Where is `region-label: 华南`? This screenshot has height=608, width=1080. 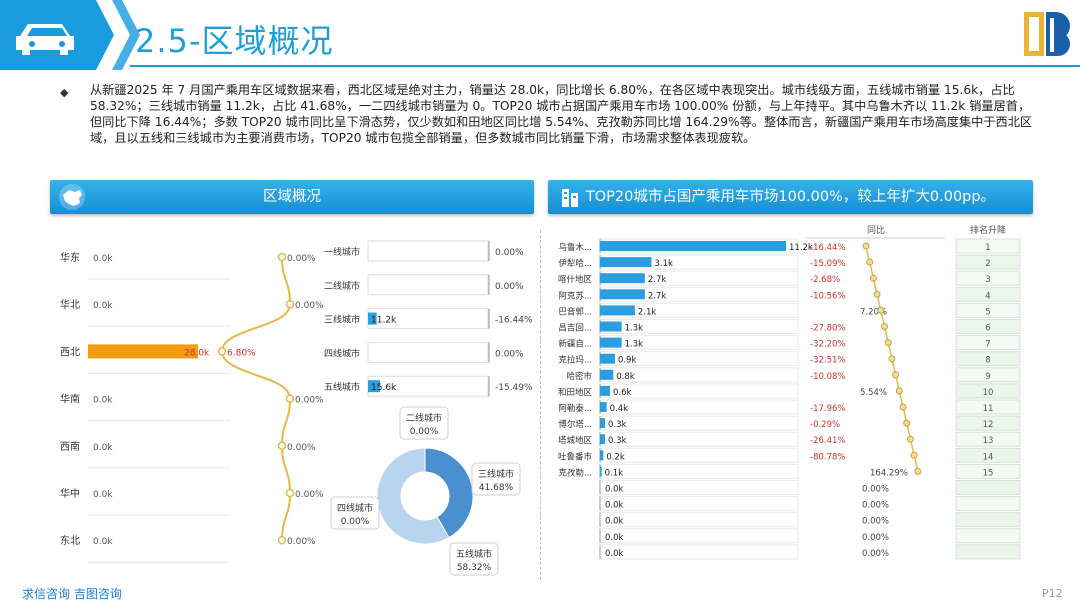 region-label: 华南 is located at coordinates (70, 399).